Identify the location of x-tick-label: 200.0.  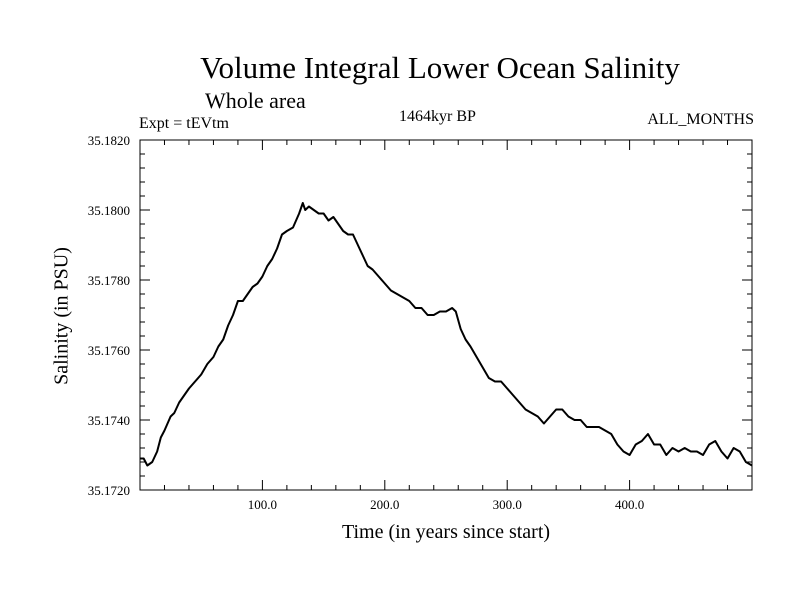
(384, 504).